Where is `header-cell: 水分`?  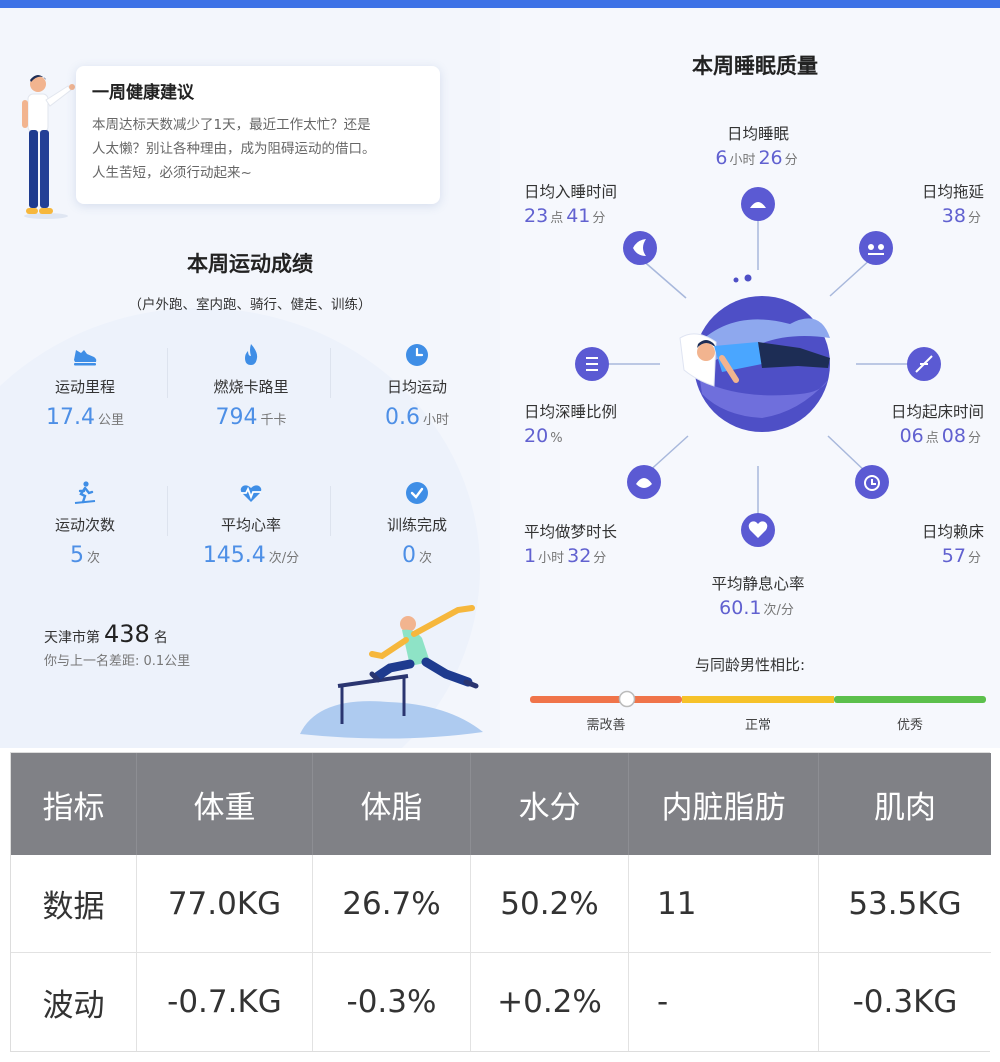 header-cell: 水分 is located at coordinates (550, 804).